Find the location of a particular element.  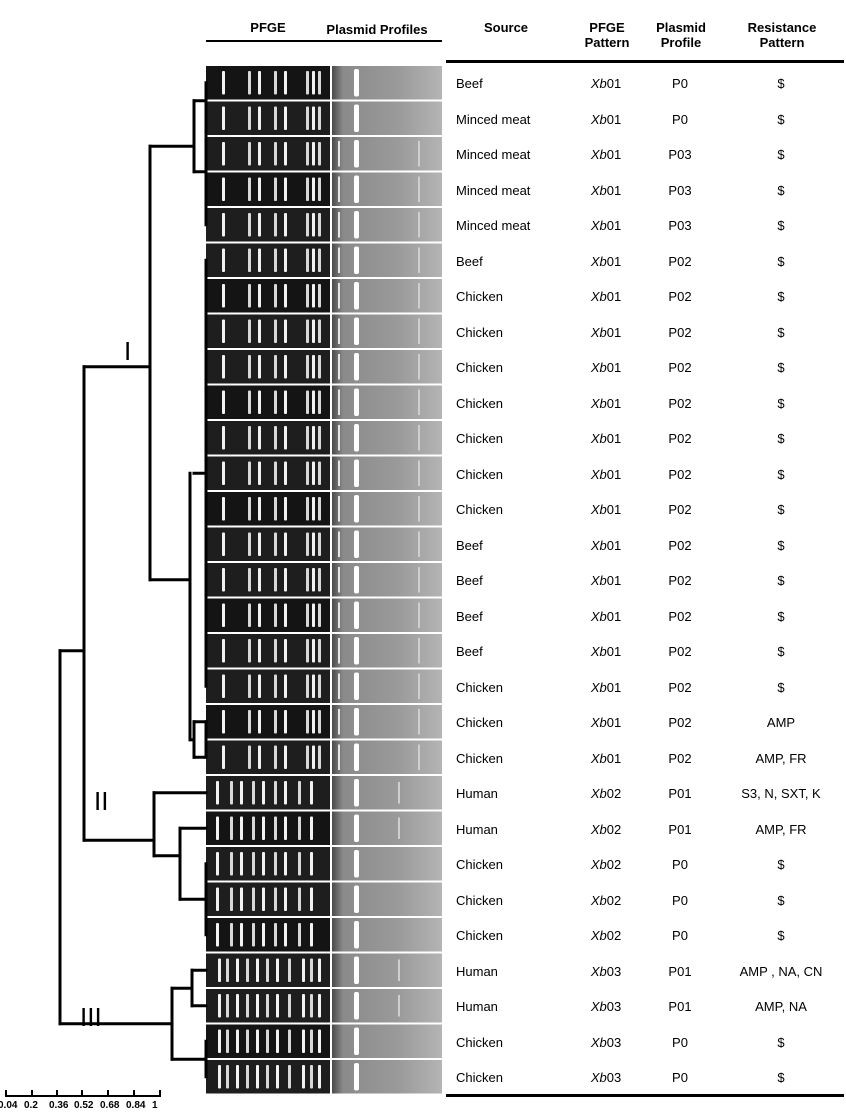

scale-tick-label: 0.36 is located at coordinates (59, 1105).